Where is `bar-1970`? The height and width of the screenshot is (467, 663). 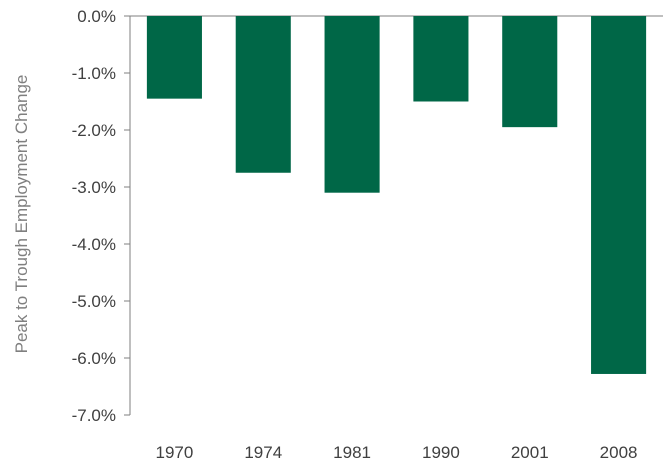 bar-1970 is located at coordinates (174, 57).